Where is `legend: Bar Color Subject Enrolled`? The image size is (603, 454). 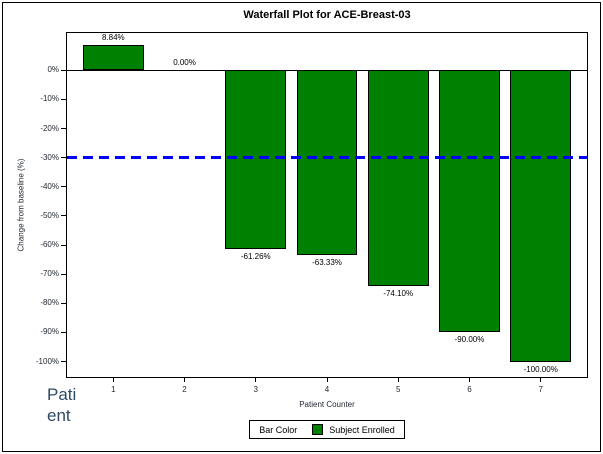 legend: Bar Color Subject Enrolled is located at coordinates (327, 429).